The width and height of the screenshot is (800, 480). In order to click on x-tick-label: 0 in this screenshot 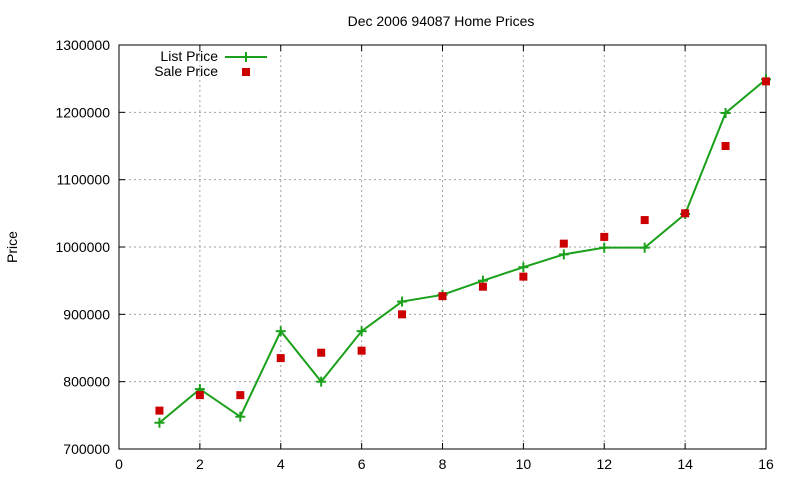, I will do `click(119, 464)`.